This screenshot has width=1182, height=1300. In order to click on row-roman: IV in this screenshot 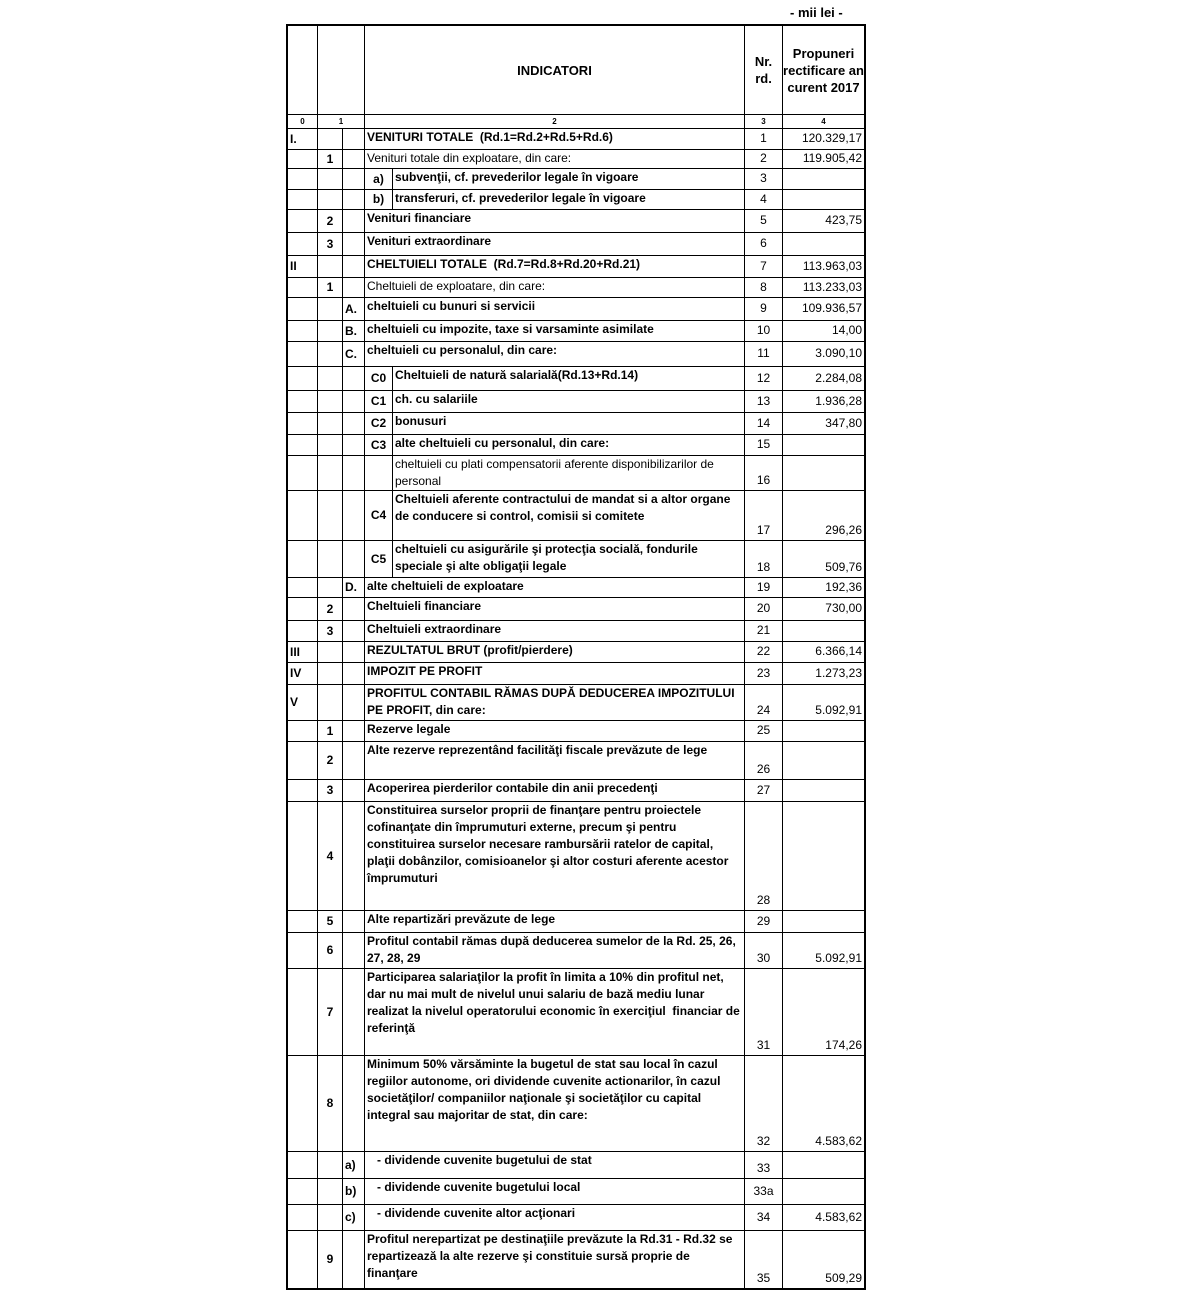, I will do `click(302, 673)`.